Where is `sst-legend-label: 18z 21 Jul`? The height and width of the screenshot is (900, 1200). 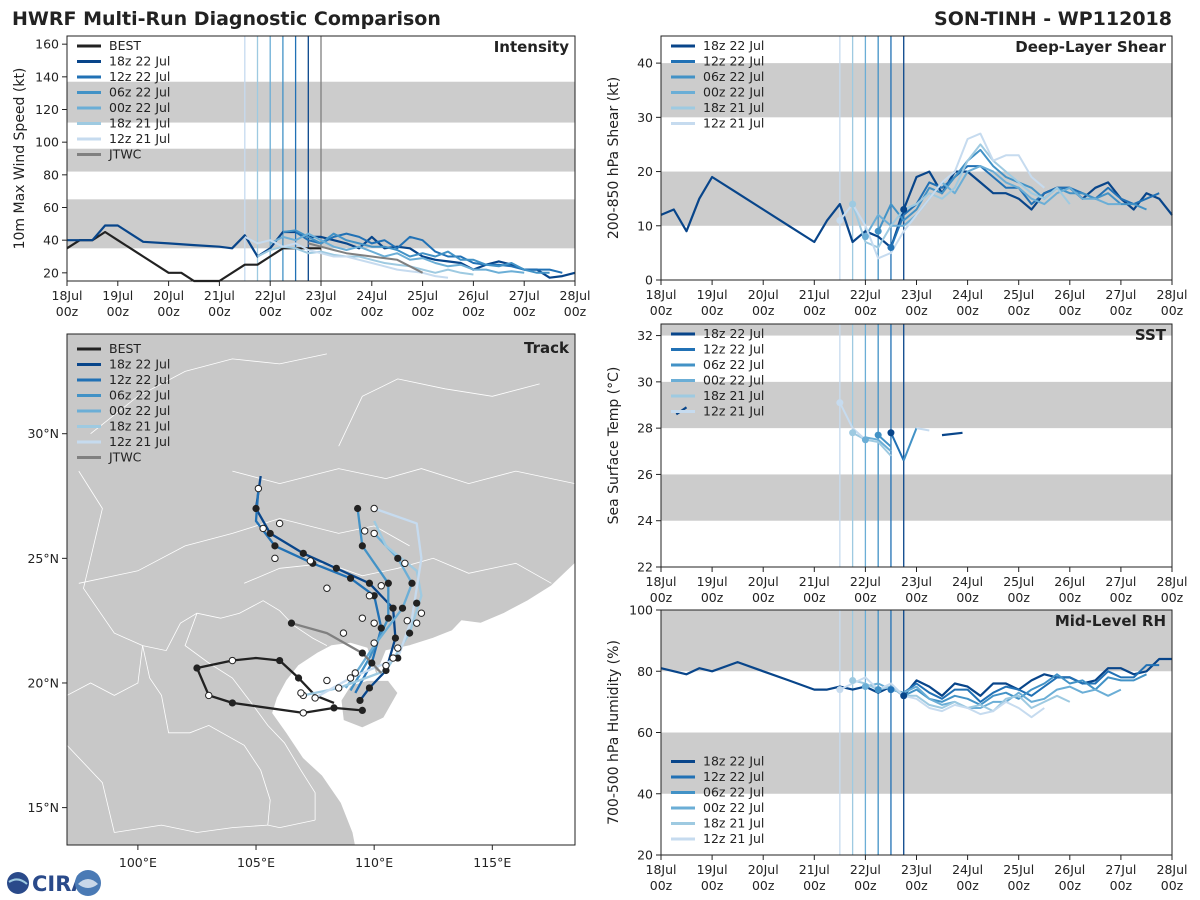
sst-legend-label: 18z 21 Jul is located at coordinates (733, 395).